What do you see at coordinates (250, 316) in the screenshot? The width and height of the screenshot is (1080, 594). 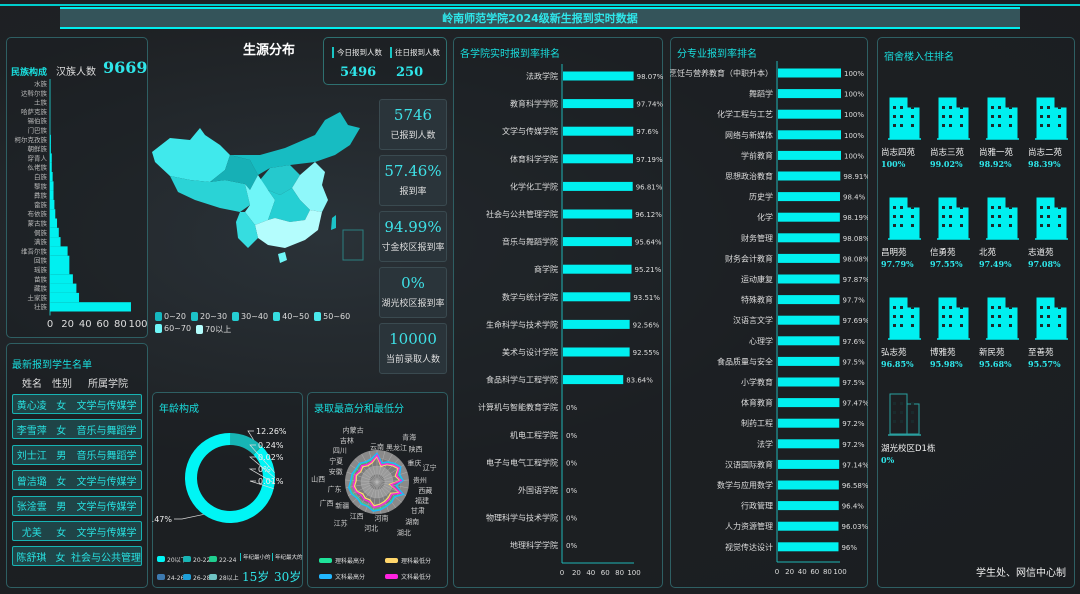 I see `map-legend-item: 30~40` at bounding box center [250, 316].